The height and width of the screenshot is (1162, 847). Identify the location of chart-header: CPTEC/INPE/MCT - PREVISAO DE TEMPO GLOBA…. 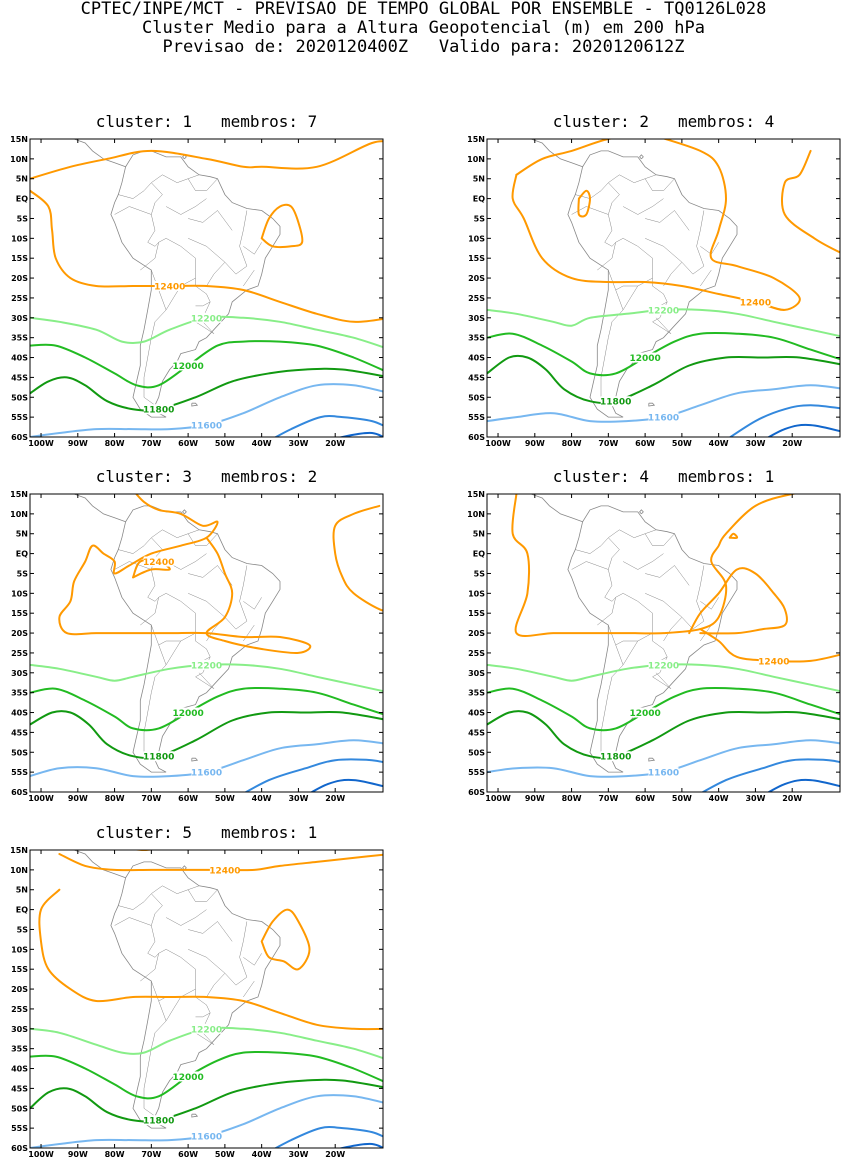
(423, 28).